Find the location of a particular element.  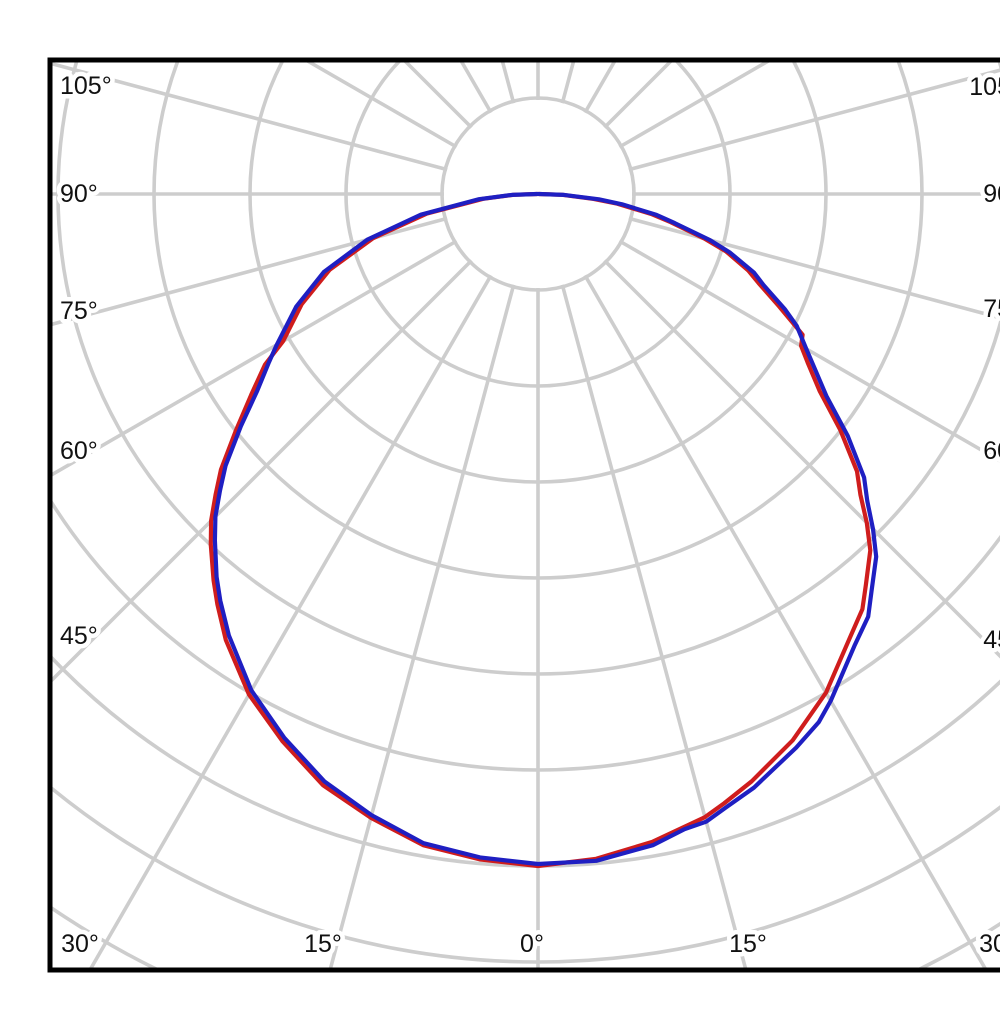

angle-tick-label: 0° is located at coordinates (532, 944).